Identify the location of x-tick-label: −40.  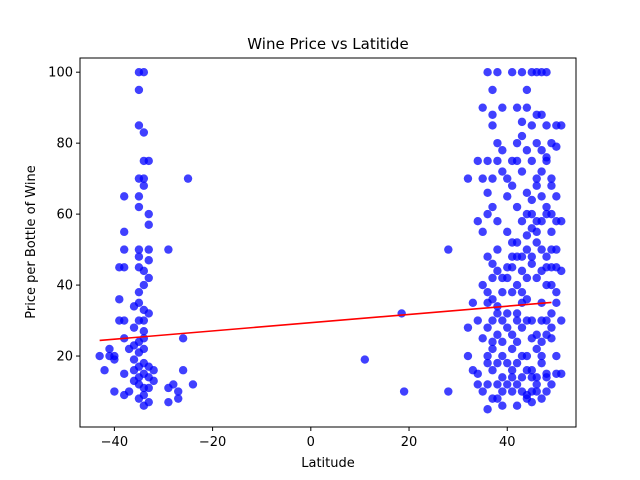
(114, 442).